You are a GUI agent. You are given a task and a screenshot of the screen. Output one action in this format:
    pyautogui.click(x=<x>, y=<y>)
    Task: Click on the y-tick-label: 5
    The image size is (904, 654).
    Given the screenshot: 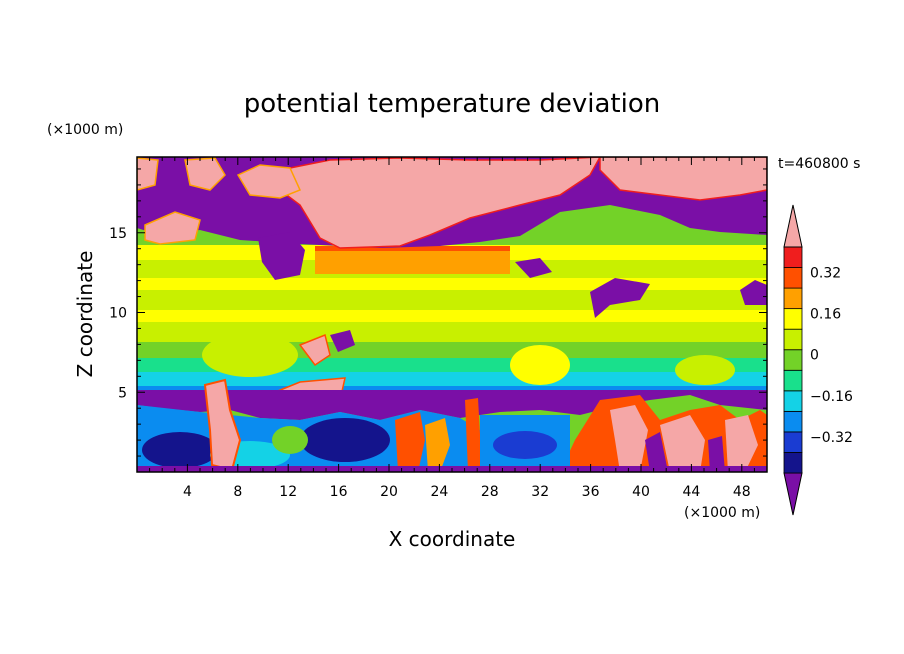 What is the action you would take?
    pyautogui.click(x=122, y=393)
    